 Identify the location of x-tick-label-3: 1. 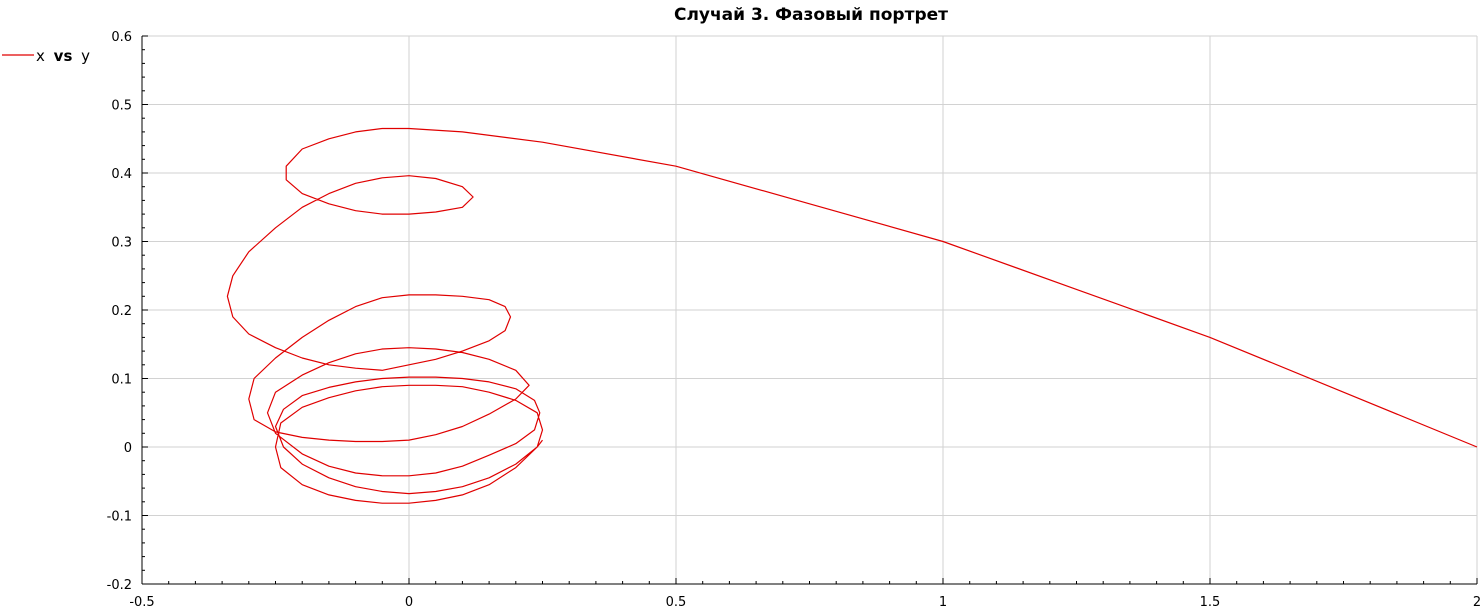
(943, 602).